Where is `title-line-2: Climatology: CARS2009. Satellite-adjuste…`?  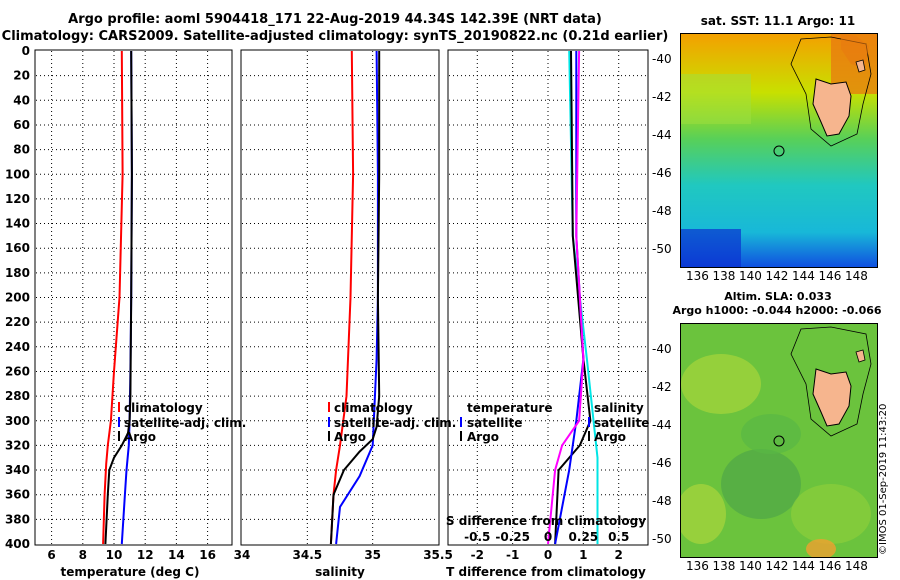 title-line-2: Climatology: CARS2009. Satellite-adjuste… is located at coordinates (335, 36).